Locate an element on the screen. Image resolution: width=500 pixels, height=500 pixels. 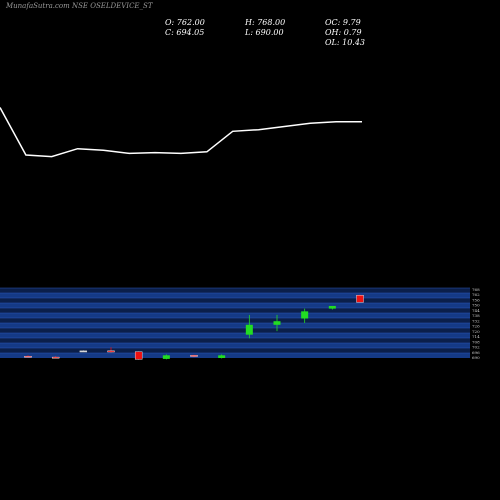
y-tick-label: 756 is located at coordinates (476, 299).